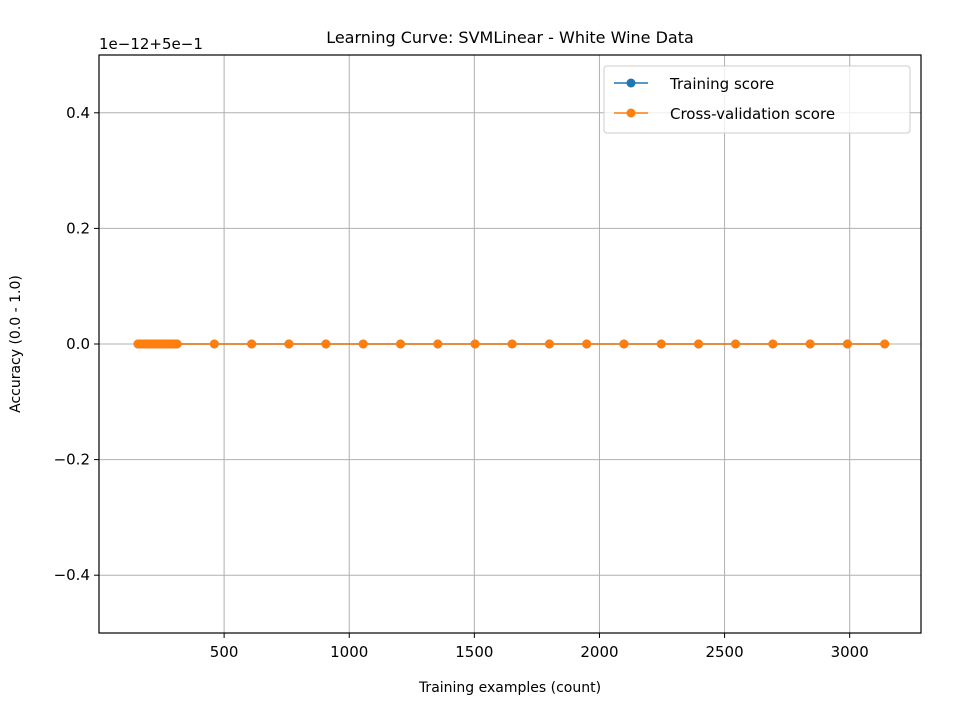  I want to click on x-tick-label: 1500, so click(474, 652).